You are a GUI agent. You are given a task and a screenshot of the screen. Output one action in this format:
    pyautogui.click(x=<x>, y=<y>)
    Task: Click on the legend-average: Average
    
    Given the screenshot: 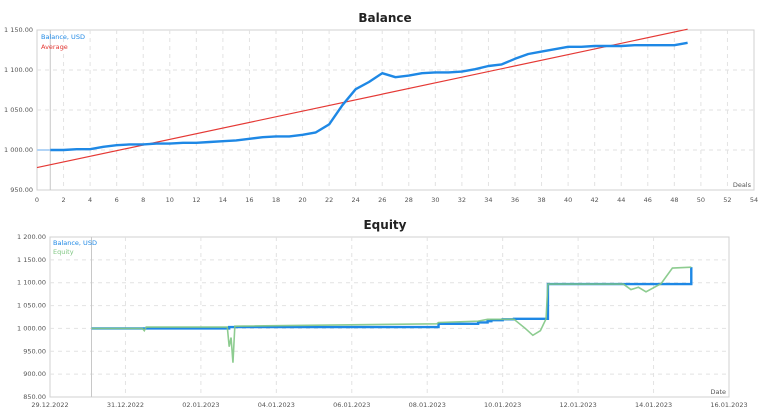 What is the action you would take?
    pyautogui.click(x=54, y=47)
    